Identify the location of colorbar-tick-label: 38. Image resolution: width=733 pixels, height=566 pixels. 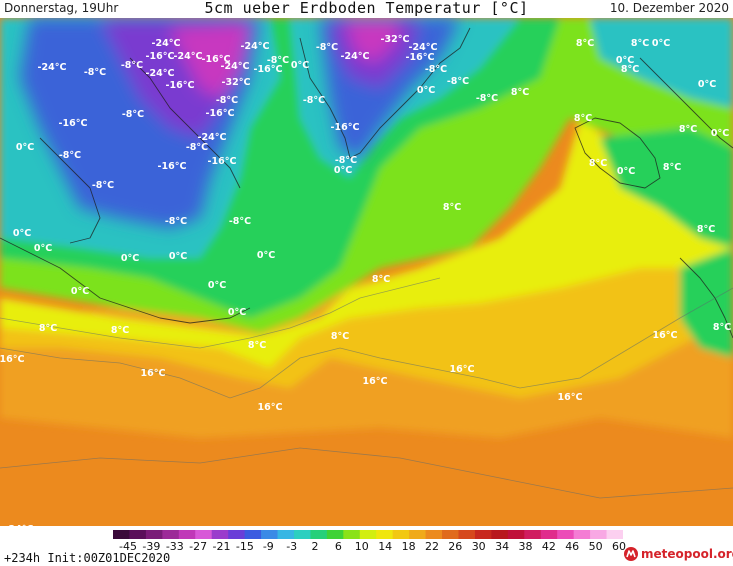
(525, 546).